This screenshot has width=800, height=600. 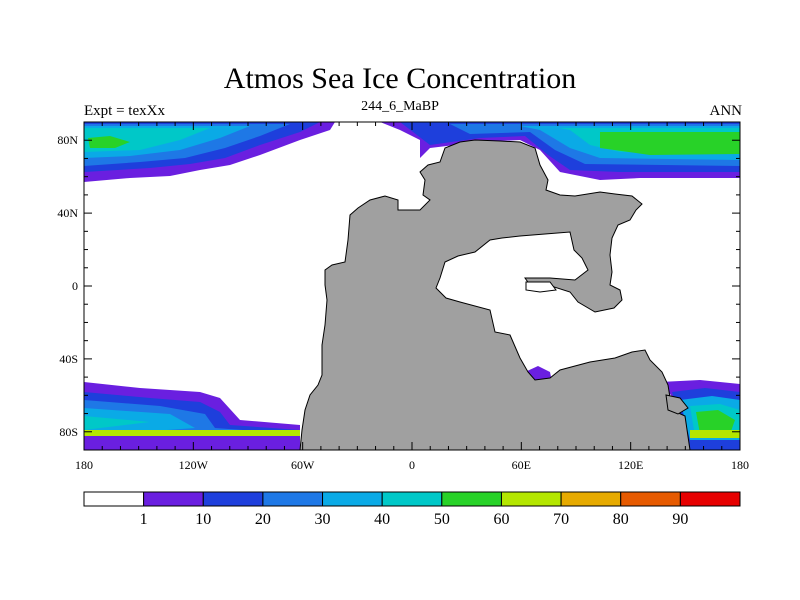 I want to click on y-tick-label: 80S, so click(x=68, y=432).